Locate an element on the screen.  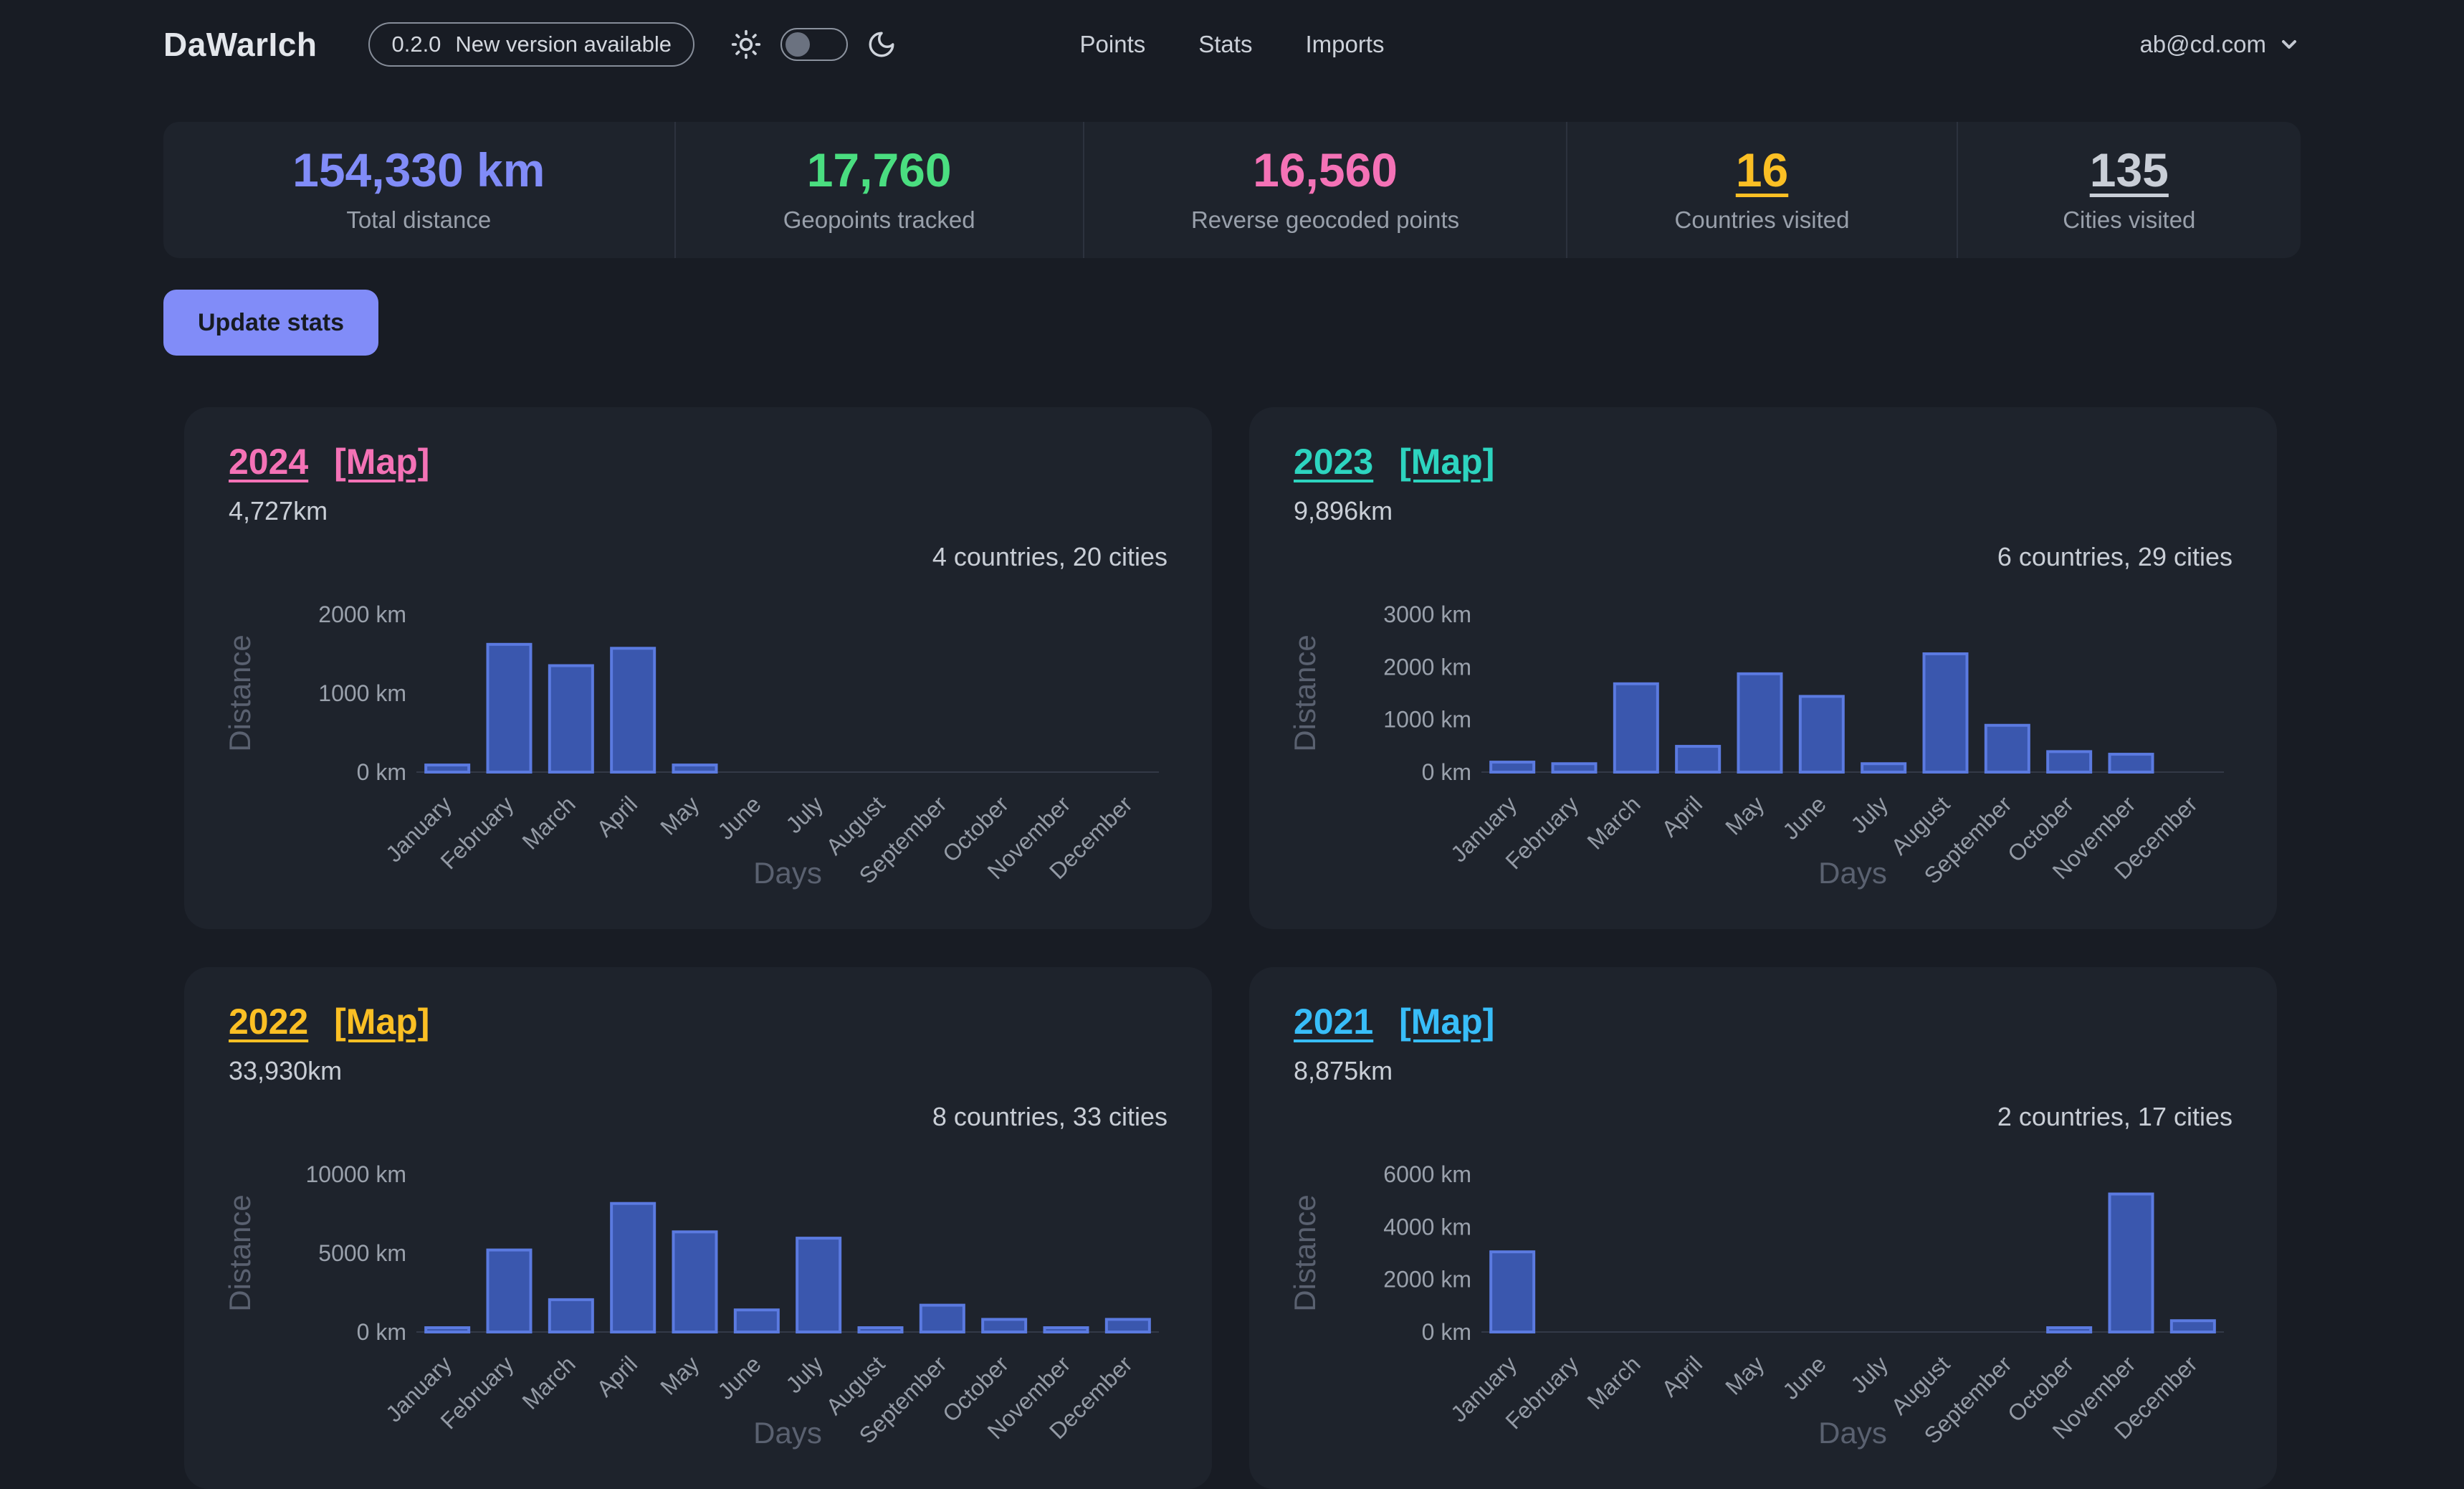
stat-label: Geopoints tracked is located at coordinates (879, 220).